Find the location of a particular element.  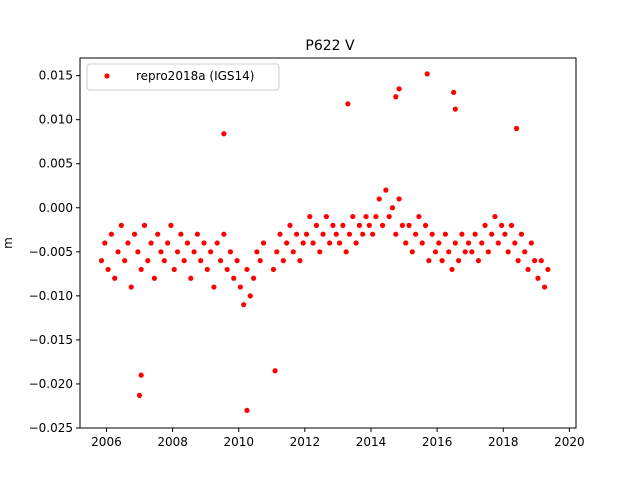

legend-box is located at coordinates (183, 77).